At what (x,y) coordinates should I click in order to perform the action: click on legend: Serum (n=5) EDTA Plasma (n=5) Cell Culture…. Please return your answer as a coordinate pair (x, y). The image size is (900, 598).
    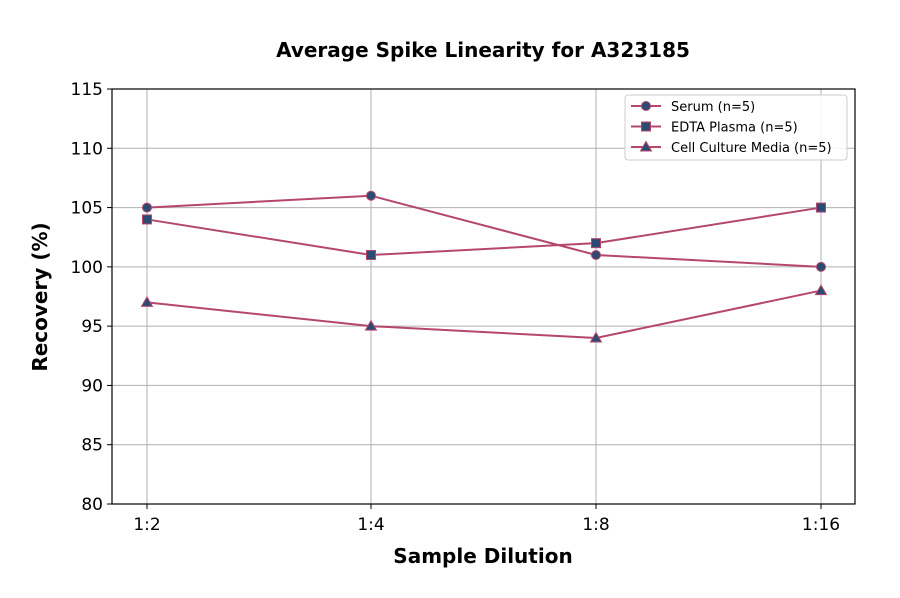
    Looking at the image, I should click on (736, 127).